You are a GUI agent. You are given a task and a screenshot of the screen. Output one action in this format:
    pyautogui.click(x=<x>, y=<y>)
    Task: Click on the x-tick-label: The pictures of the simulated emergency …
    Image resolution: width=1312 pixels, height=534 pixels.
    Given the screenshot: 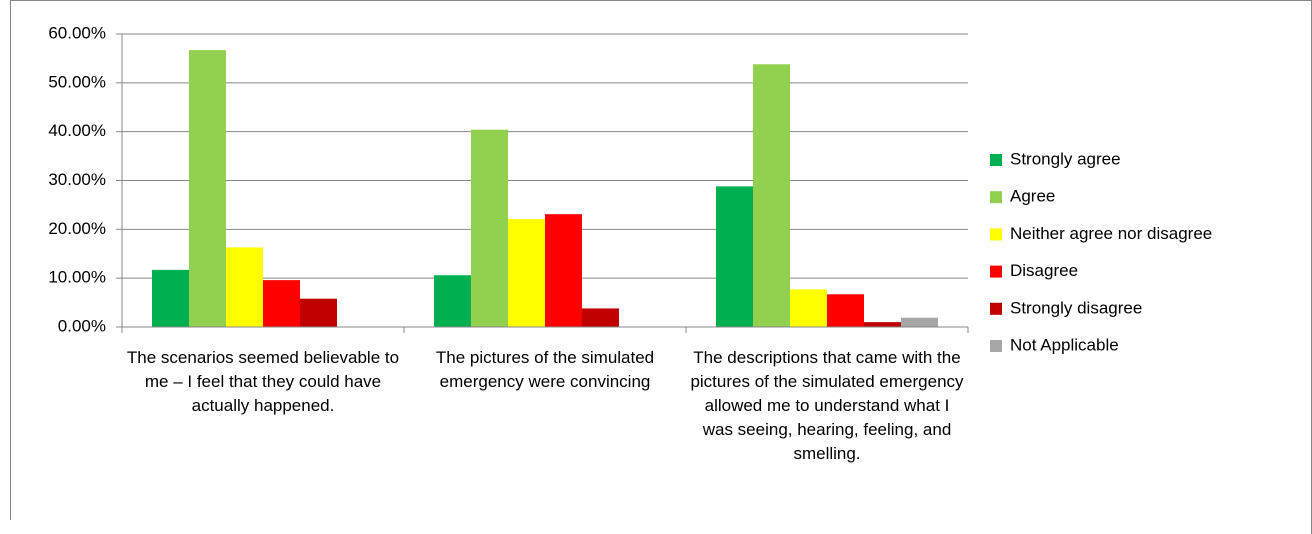 What is the action you would take?
    pyautogui.click(x=545, y=369)
    